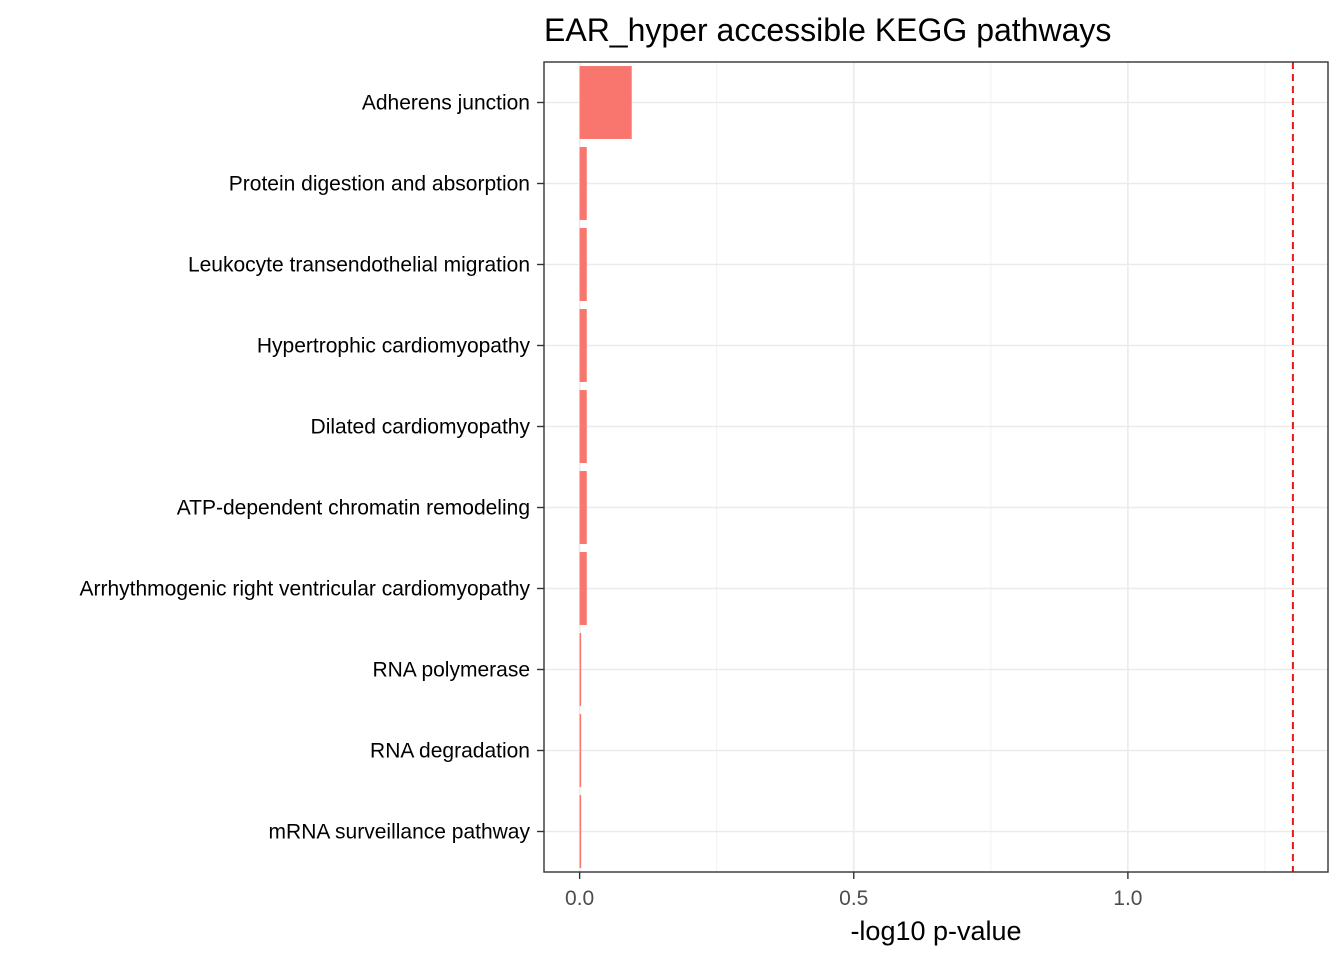  Describe the element at coordinates (394, 346) in the screenshot. I see `y-category-label: Hypertrophic cardiomyopathy` at that location.